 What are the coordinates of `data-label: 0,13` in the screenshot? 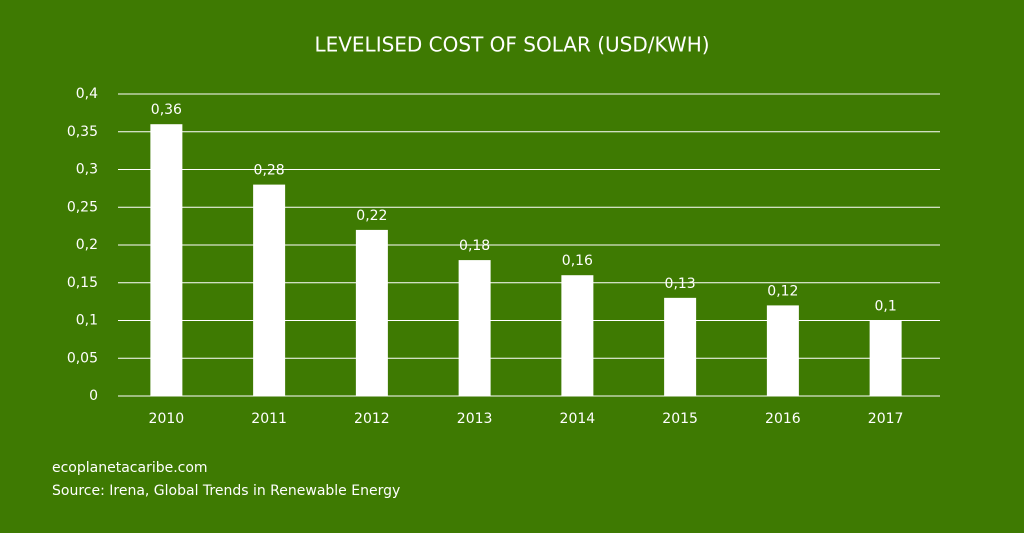 It's located at (680, 284).